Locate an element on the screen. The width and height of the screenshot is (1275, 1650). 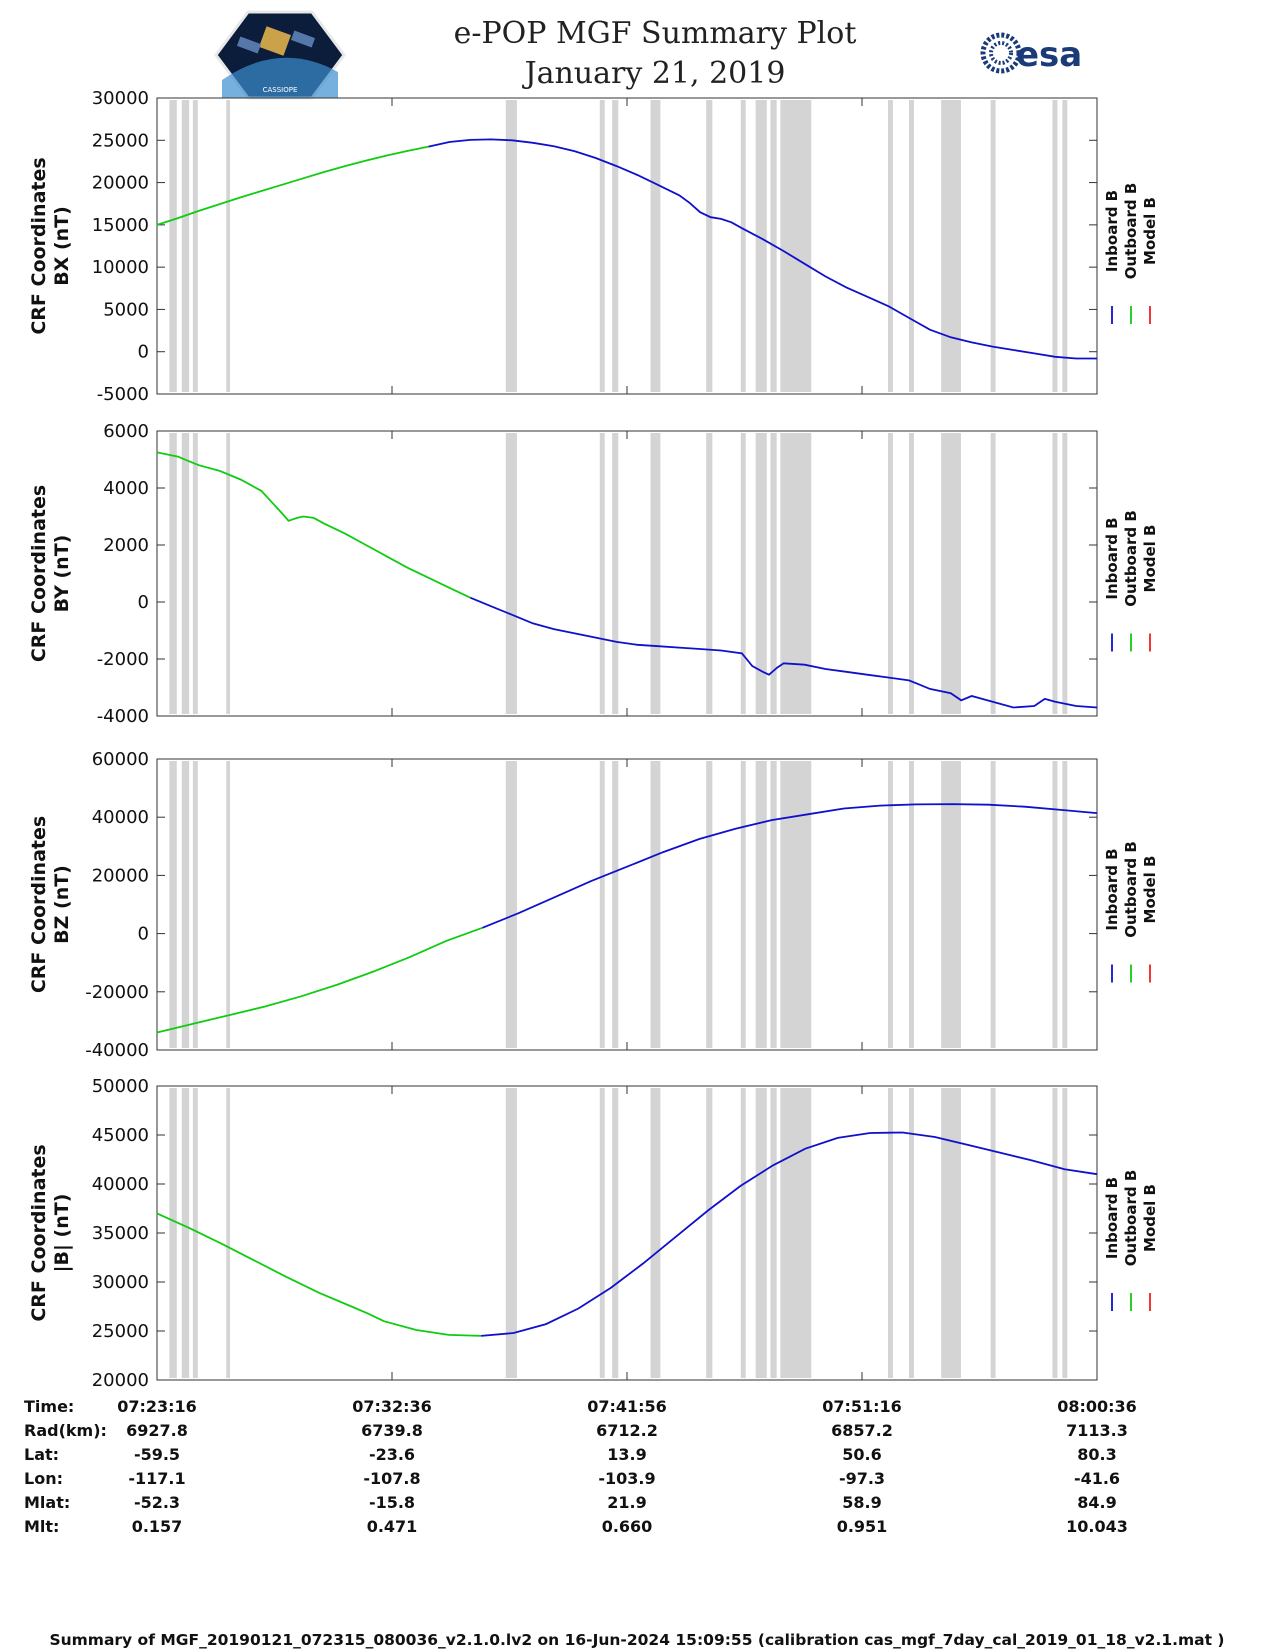
y-tick-label: 2000 is located at coordinates (126, 545).